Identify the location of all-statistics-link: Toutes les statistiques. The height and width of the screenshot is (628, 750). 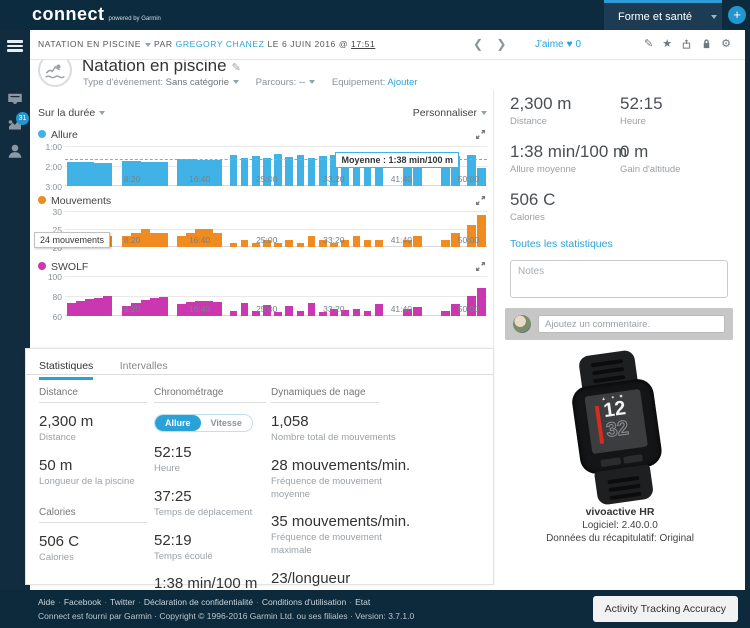
(561, 244).